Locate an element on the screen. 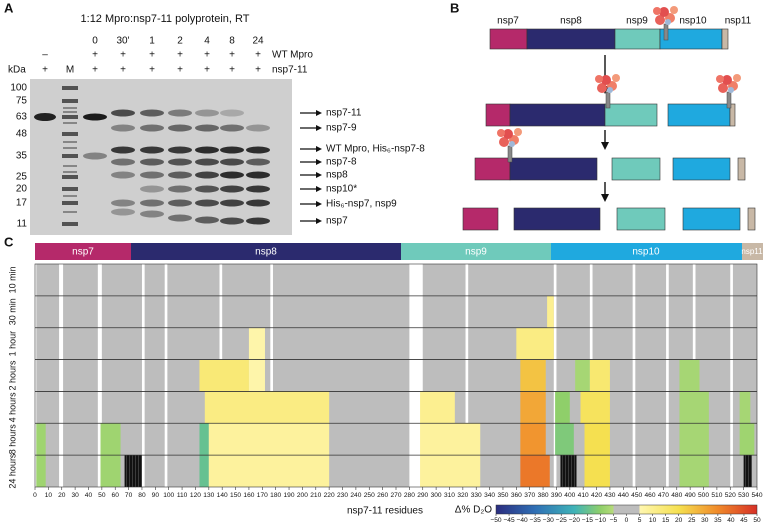  panel-label: B is located at coordinates (454, 7).